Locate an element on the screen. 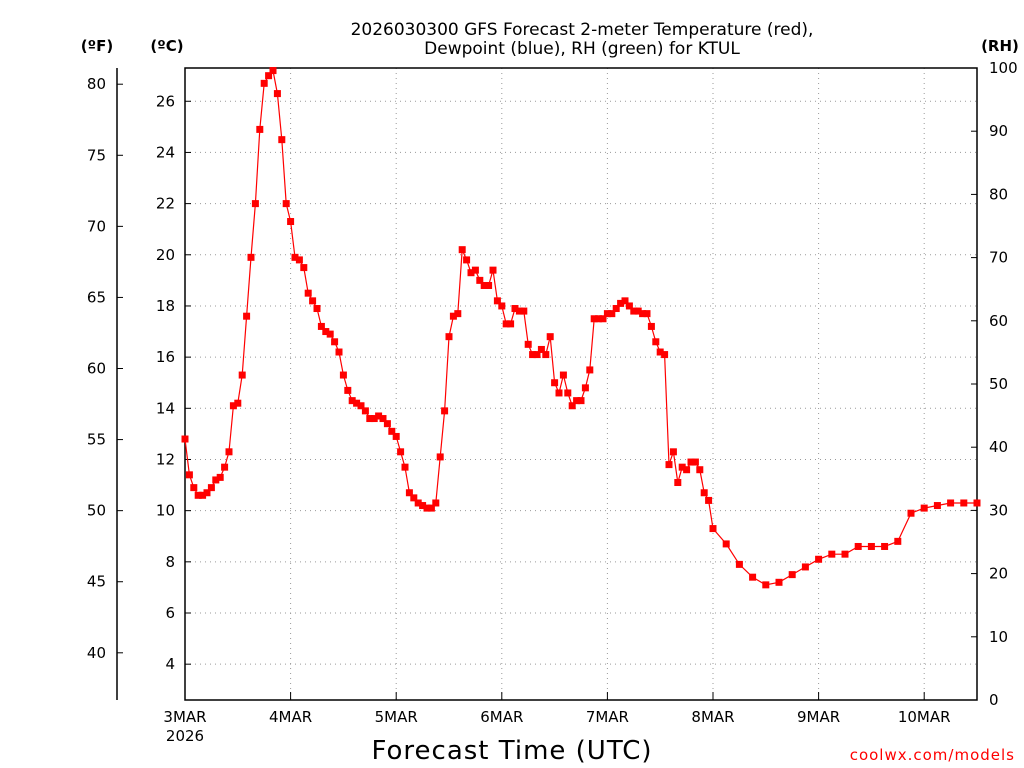  time-tick-label: 4MAR is located at coordinates (290, 717).